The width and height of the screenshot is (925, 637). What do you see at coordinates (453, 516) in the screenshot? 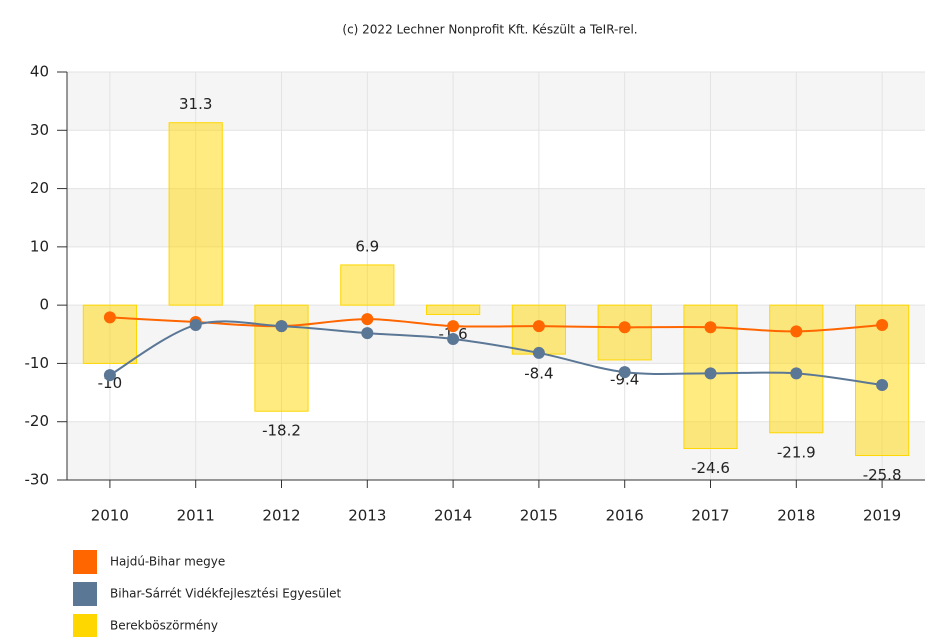
I see `x-tick-label: 2014` at bounding box center [453, 516].